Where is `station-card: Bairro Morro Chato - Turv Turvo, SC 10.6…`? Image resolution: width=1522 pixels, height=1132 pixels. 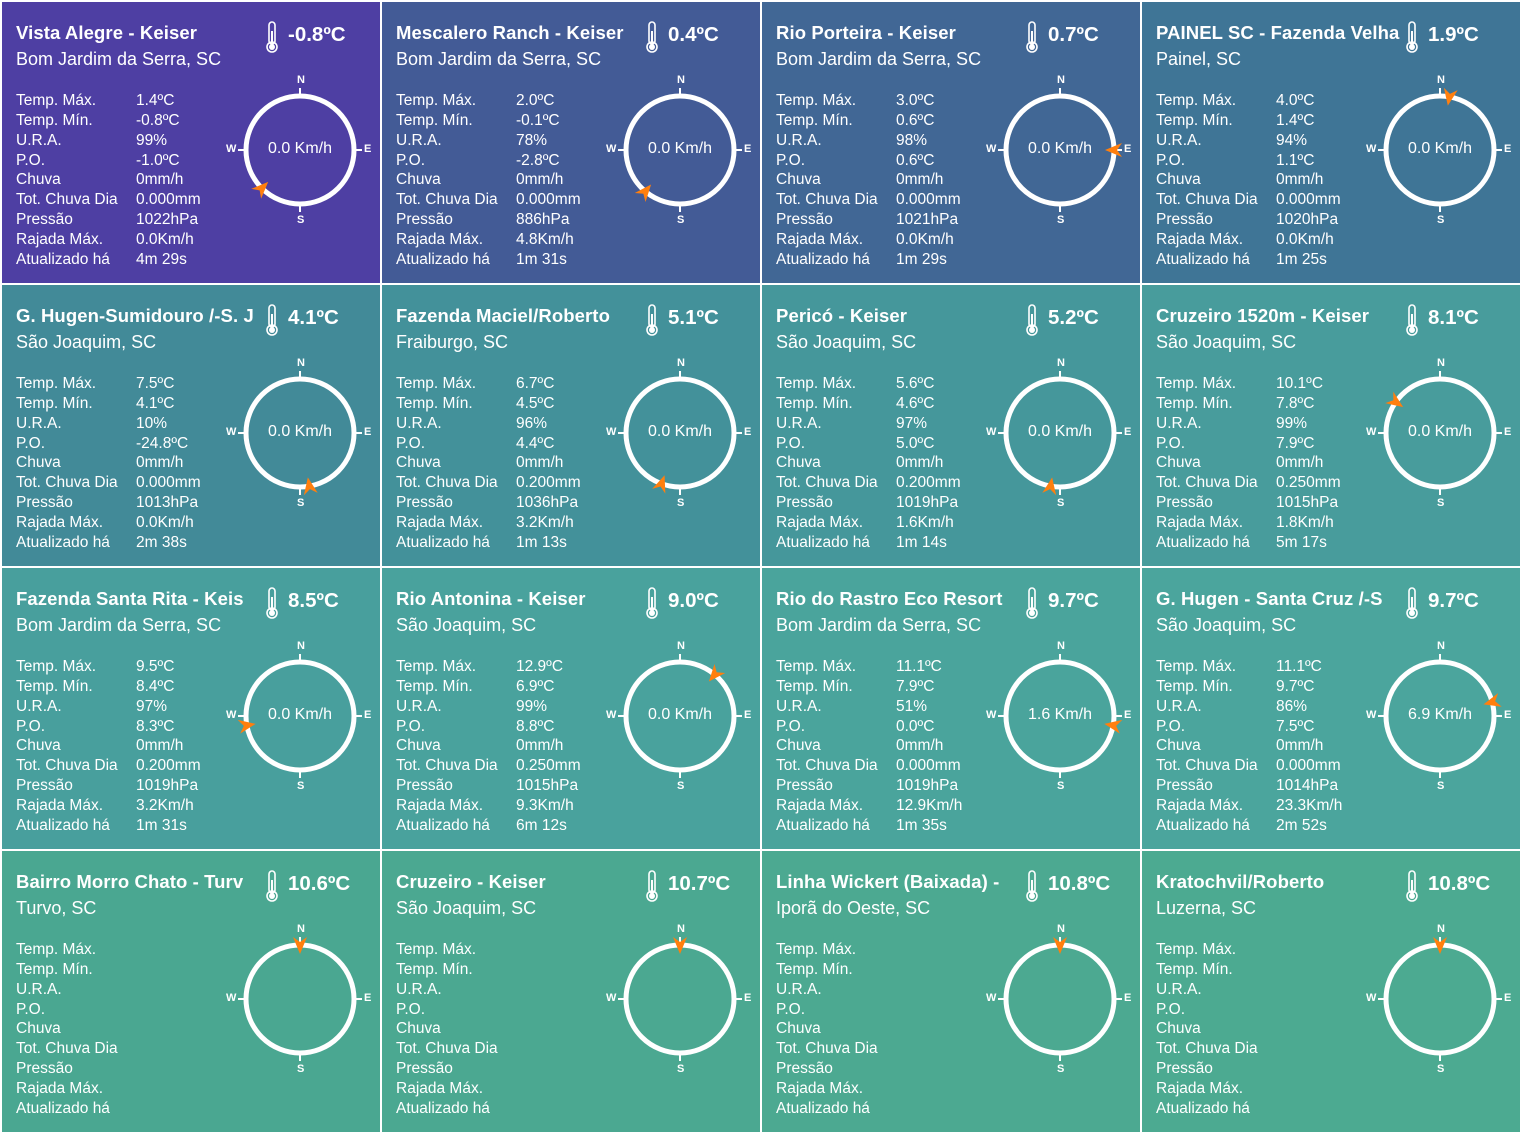 station-card: Bairro Morro Chato - Turv Turvo, SC 10.6… is located at coordinates (191, 991).